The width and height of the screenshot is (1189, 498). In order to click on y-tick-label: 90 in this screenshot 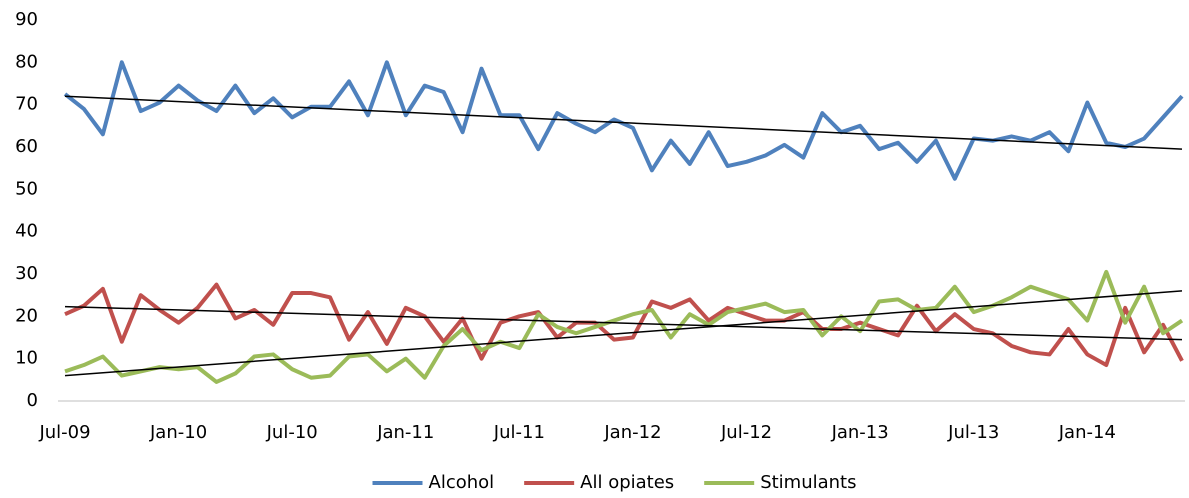, I will do `click(26, 19)`.